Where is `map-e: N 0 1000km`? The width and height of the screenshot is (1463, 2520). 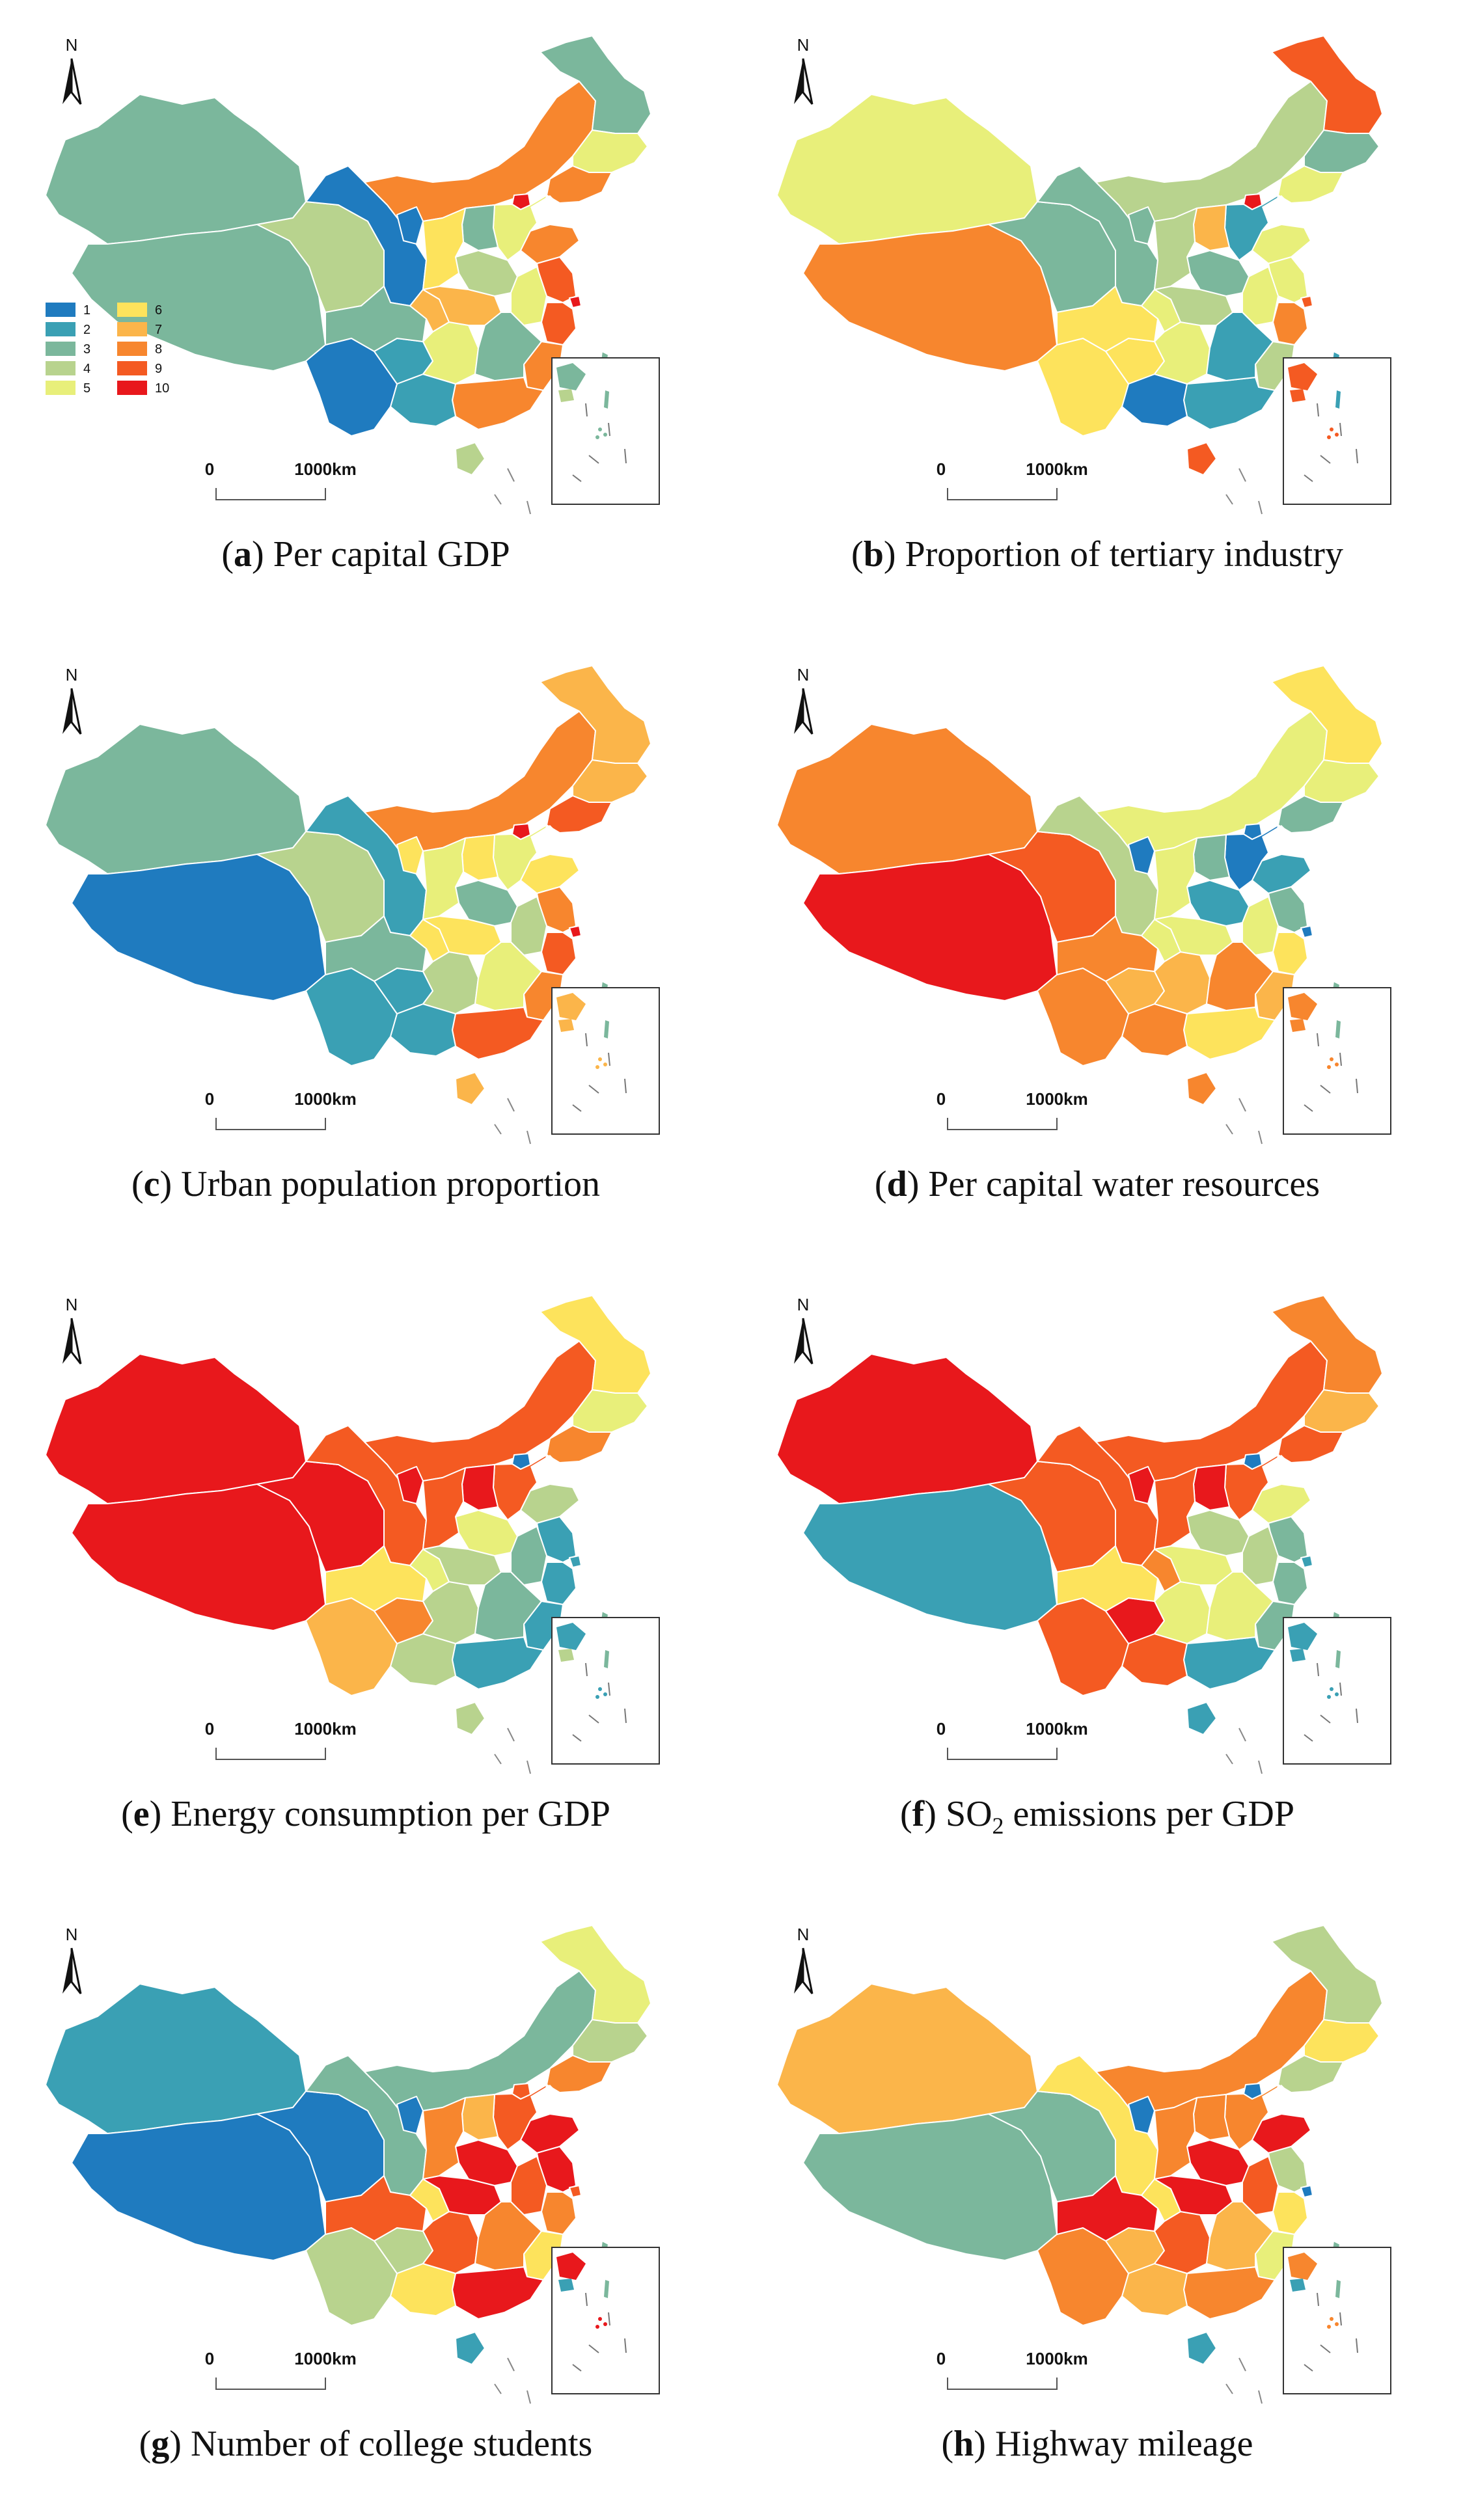
map-e: N 0 1000km is located at coordinates (352, 1534).